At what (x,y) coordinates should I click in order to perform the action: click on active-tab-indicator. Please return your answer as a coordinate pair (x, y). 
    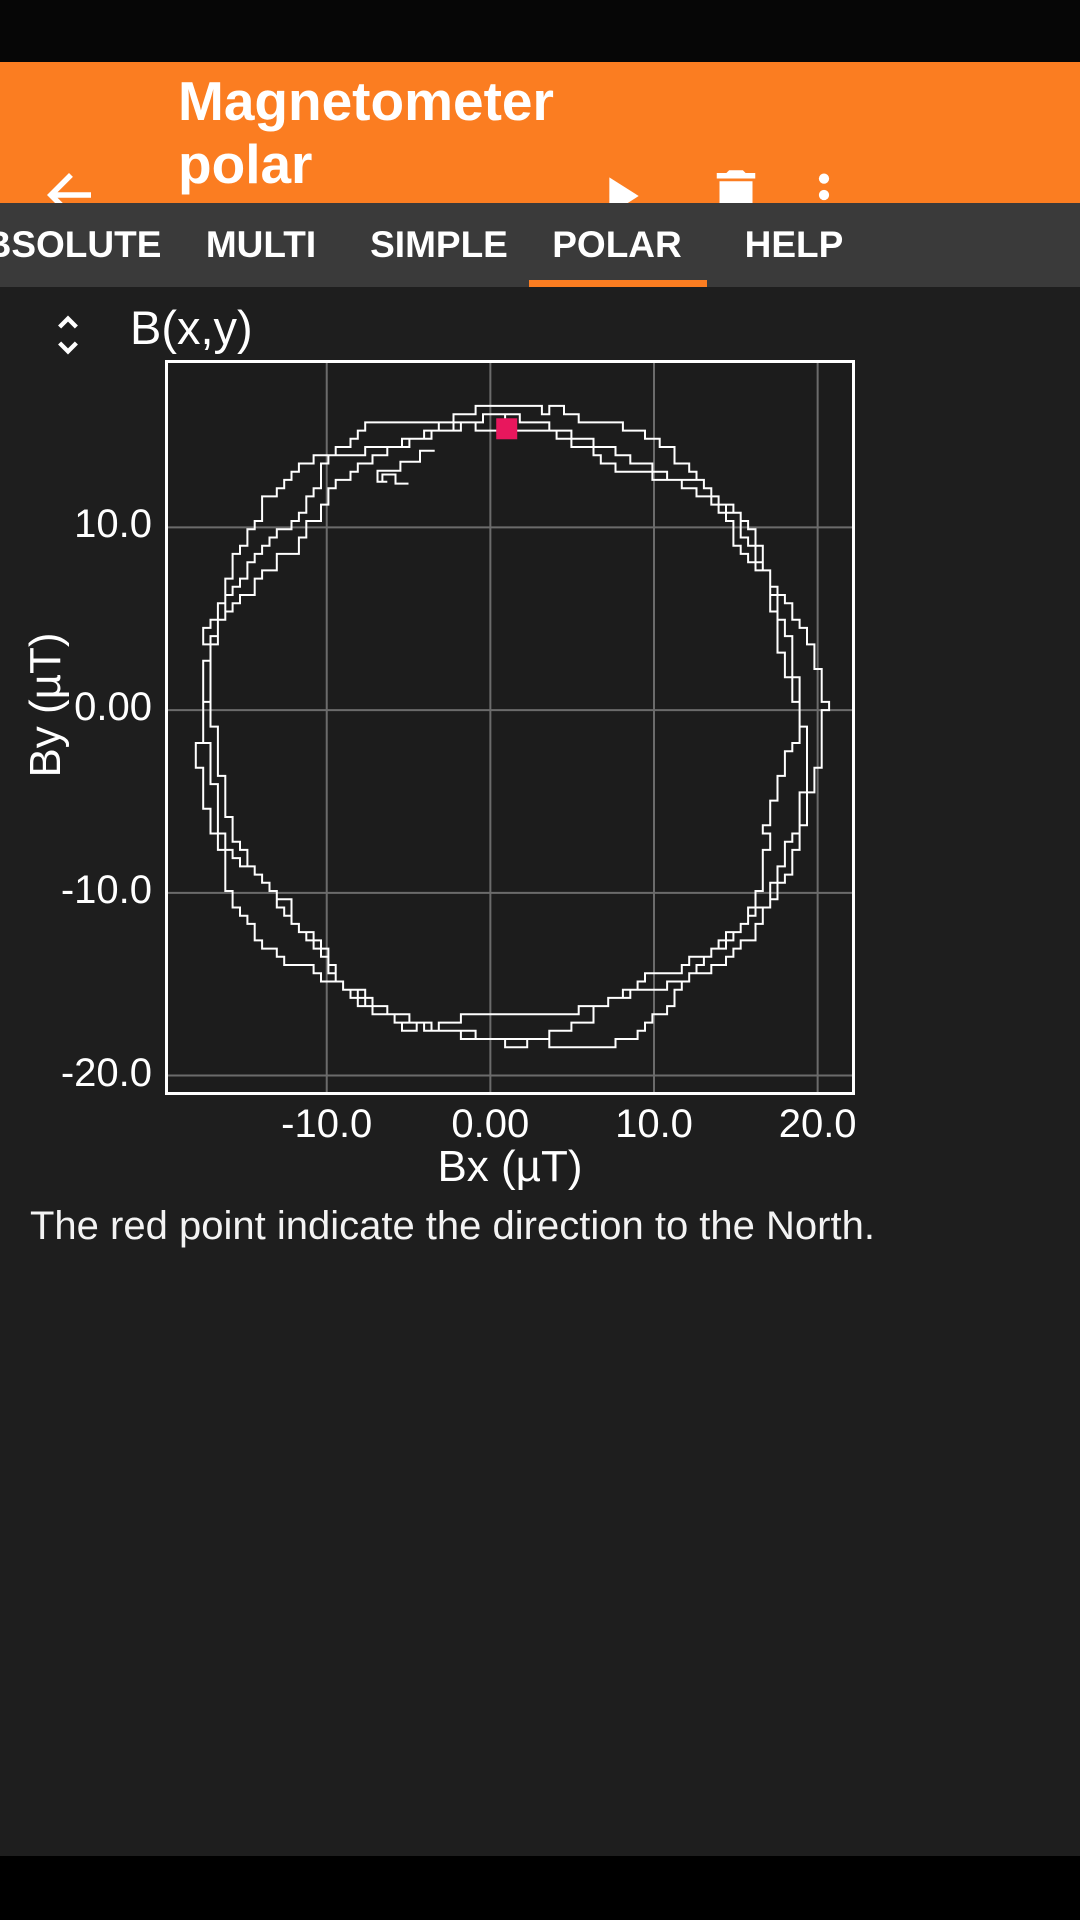
    Looking at the image, I should click on (618, 283).